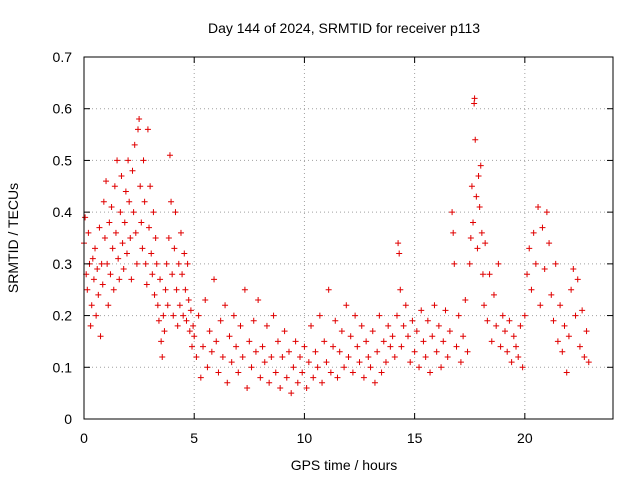 The width and height of the screenshot is (640, 480). I want to click on x-tick-label: 5, so click(194, 438).